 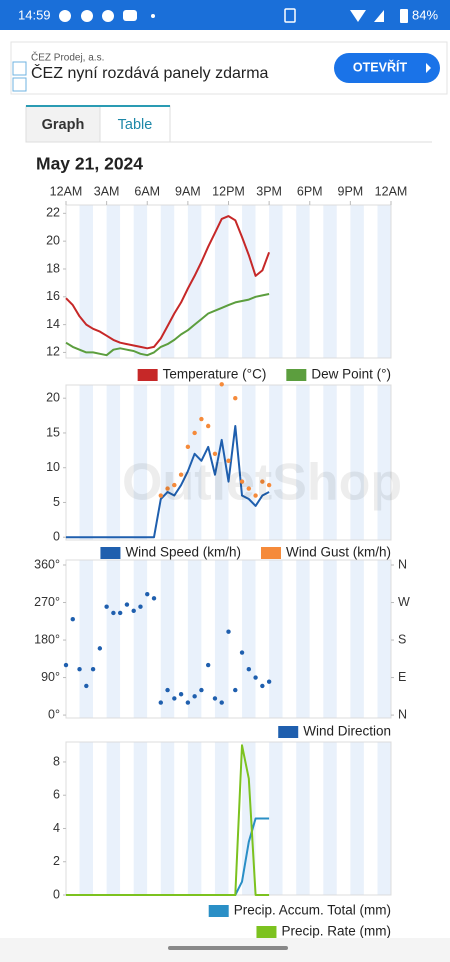 I want to click on y-tick-label: 360°, so click(x=47, y=564).